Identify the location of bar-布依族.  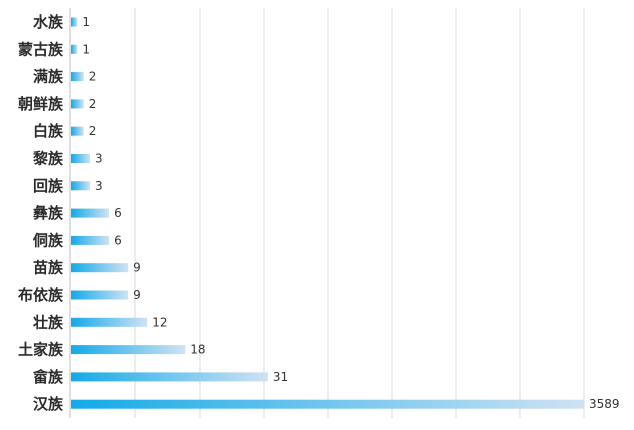
(100, 295).